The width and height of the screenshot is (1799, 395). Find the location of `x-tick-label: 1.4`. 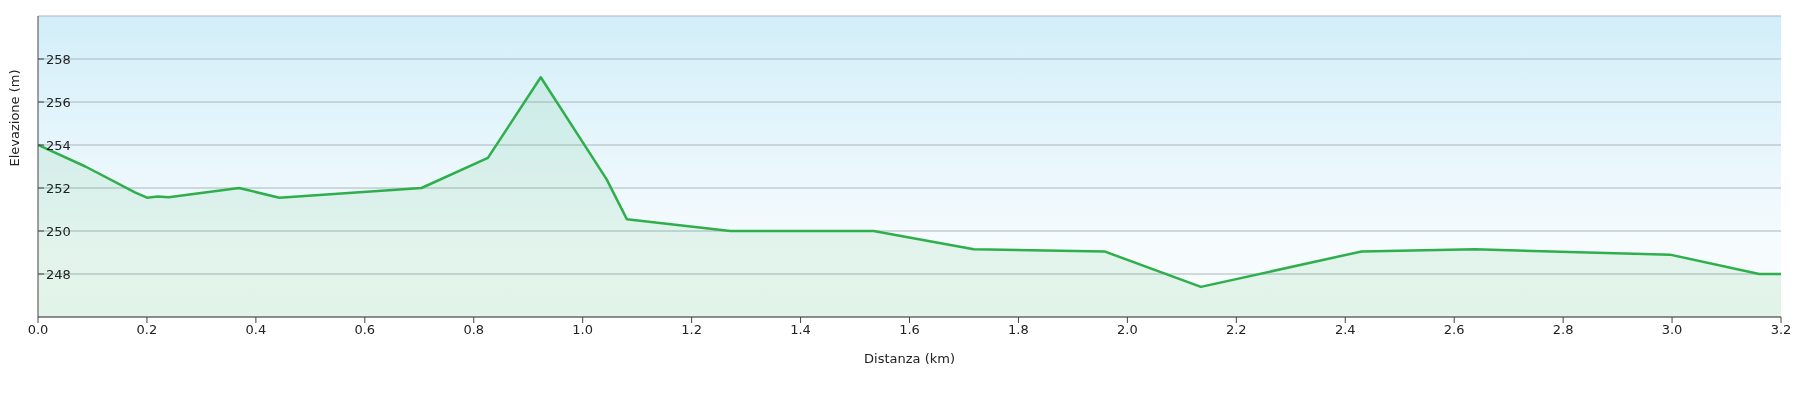

x-tick-label: 1.4 is located at coordinates (800, 330).